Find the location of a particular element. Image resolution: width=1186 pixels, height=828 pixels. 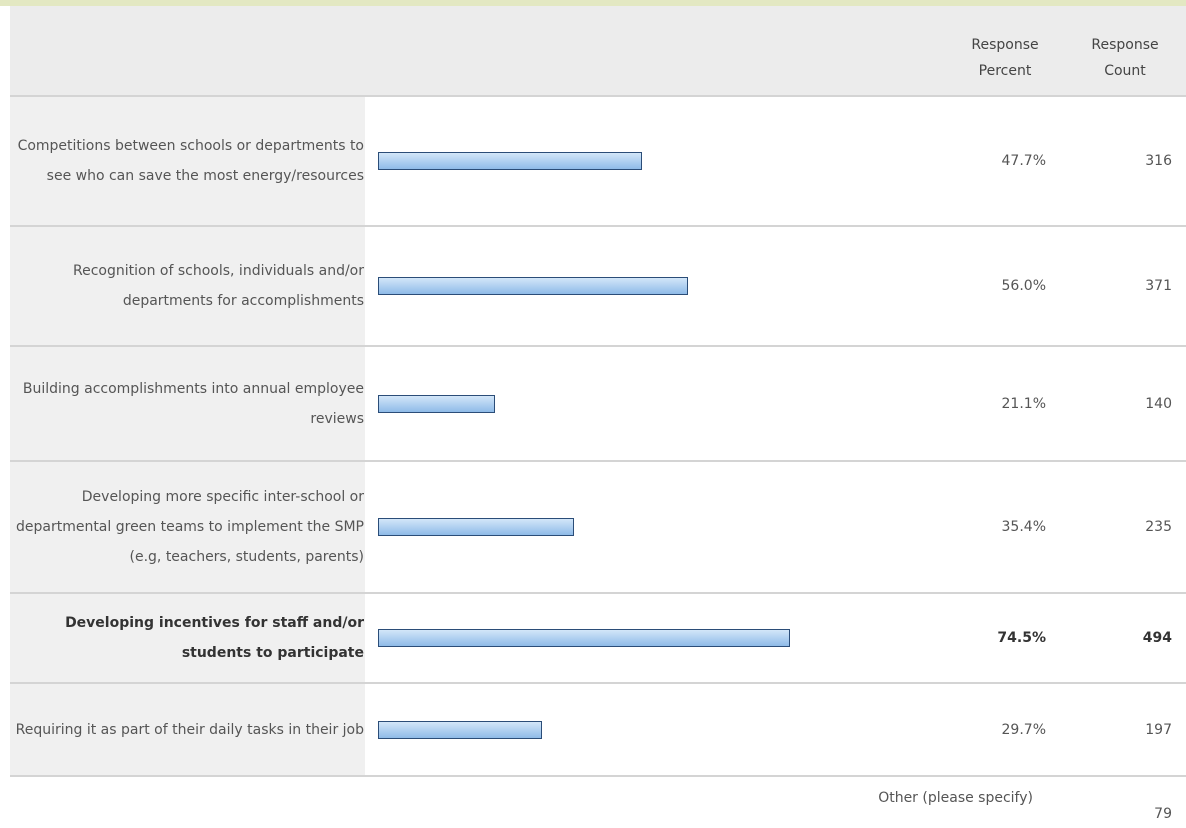

percent: 47.7% is located at coordinates (1023, 161).